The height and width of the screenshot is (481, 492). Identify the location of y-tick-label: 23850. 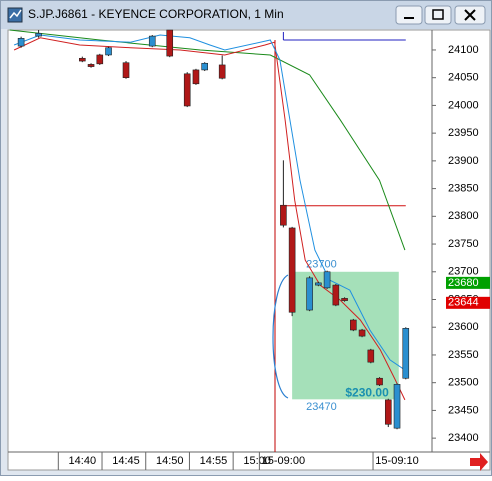
(463, 189).